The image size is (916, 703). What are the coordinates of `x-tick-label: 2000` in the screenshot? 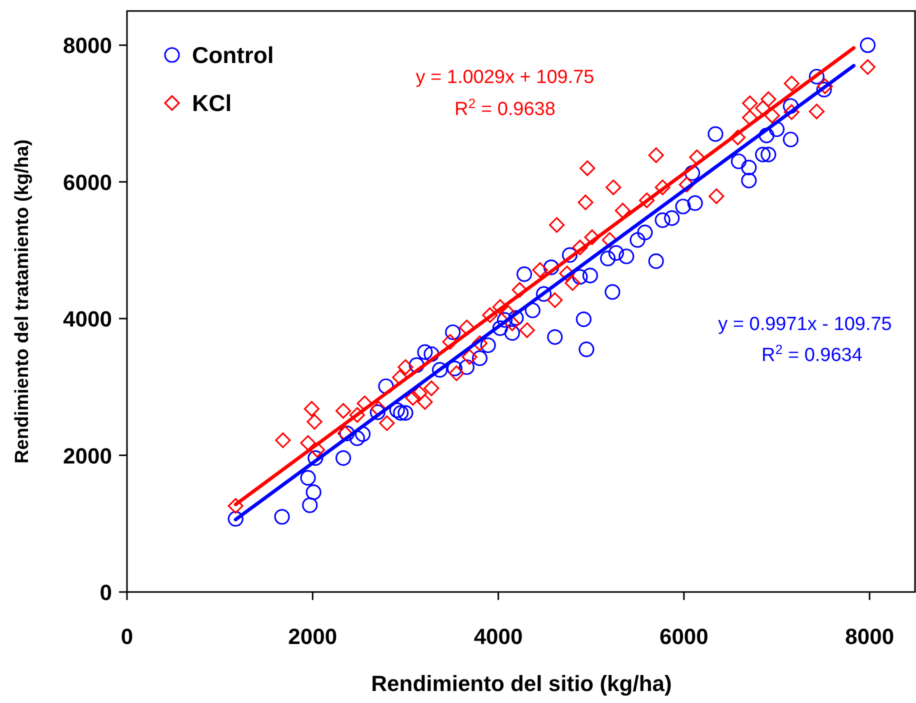 It's located at (313, 636).